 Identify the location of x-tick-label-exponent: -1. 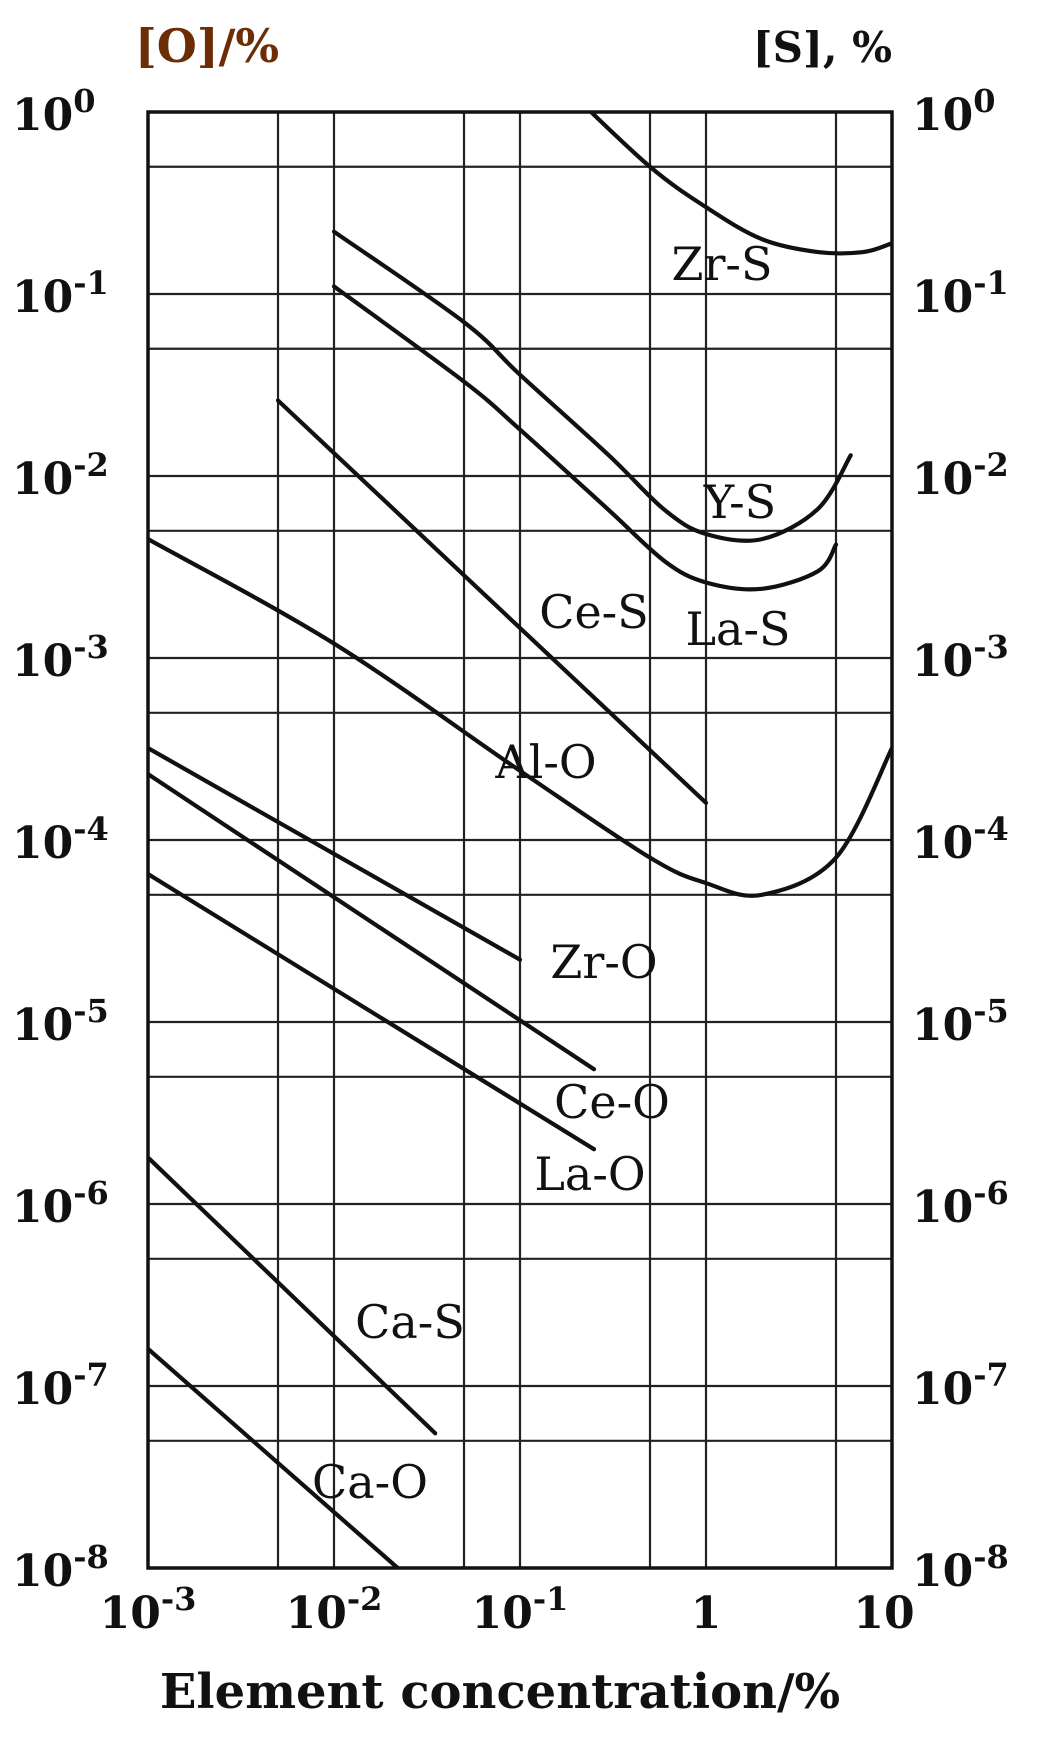
(551, 1599).